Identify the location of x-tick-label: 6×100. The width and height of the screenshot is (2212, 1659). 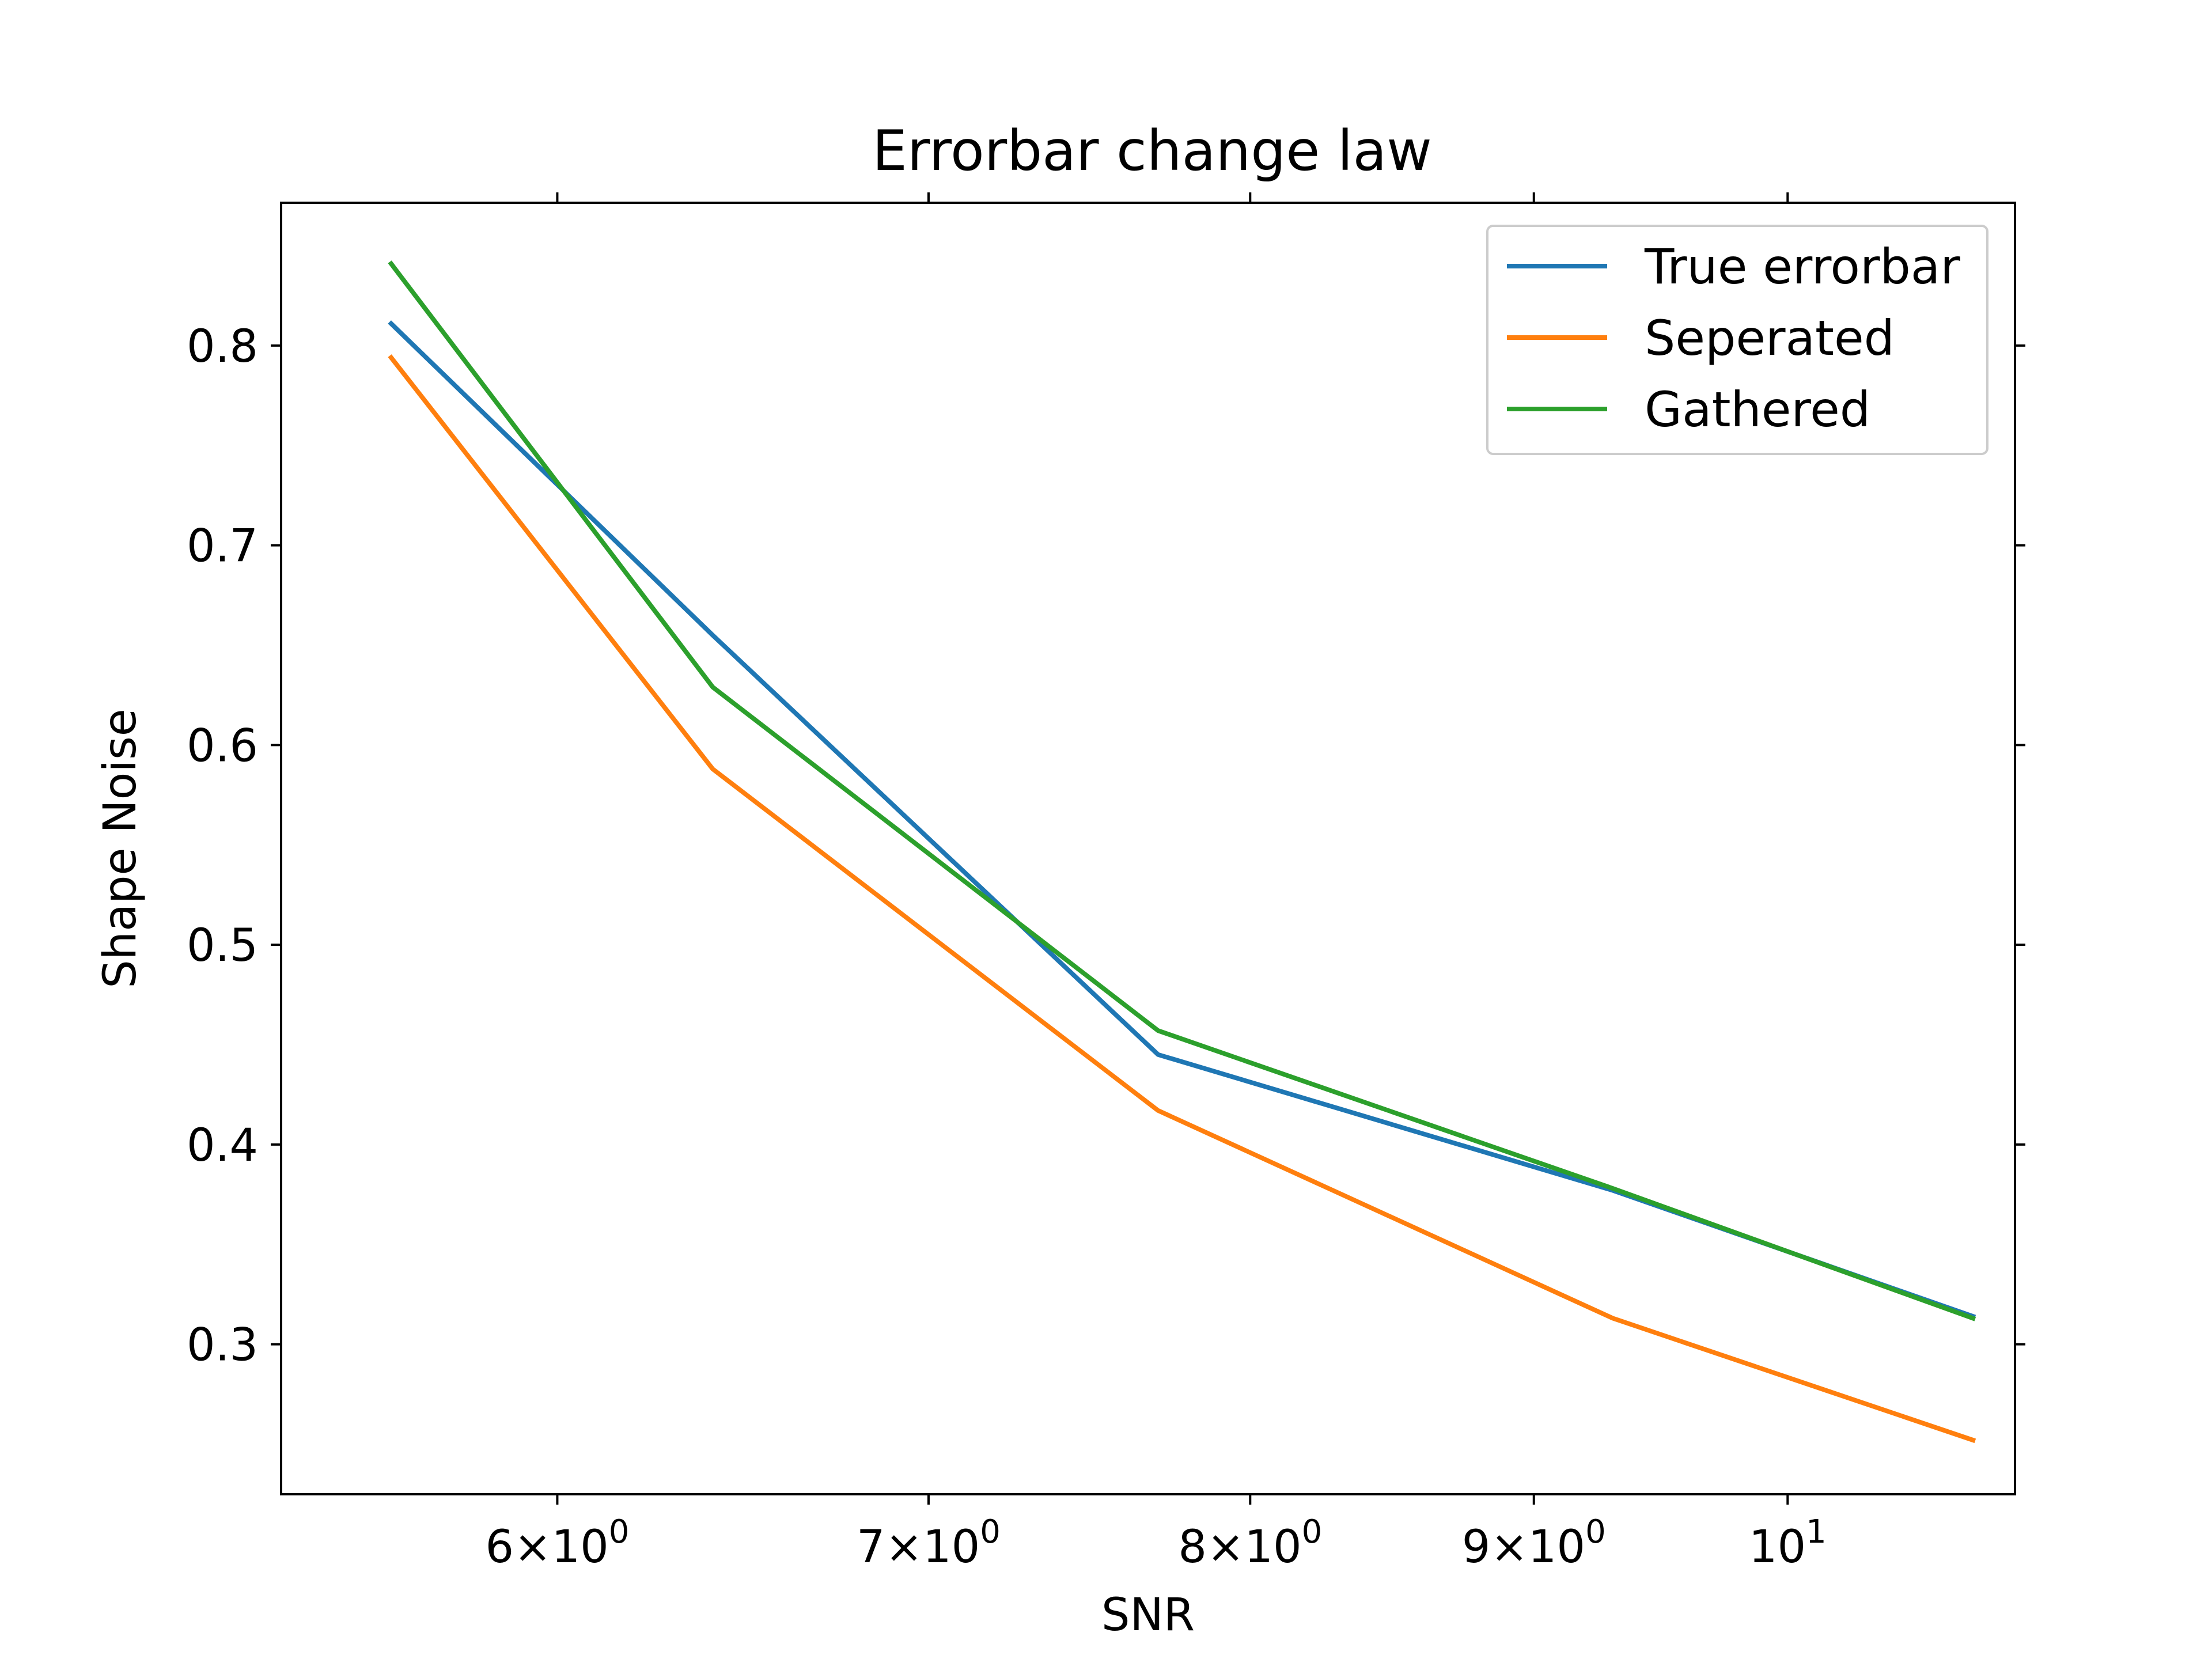
(557, 1543).